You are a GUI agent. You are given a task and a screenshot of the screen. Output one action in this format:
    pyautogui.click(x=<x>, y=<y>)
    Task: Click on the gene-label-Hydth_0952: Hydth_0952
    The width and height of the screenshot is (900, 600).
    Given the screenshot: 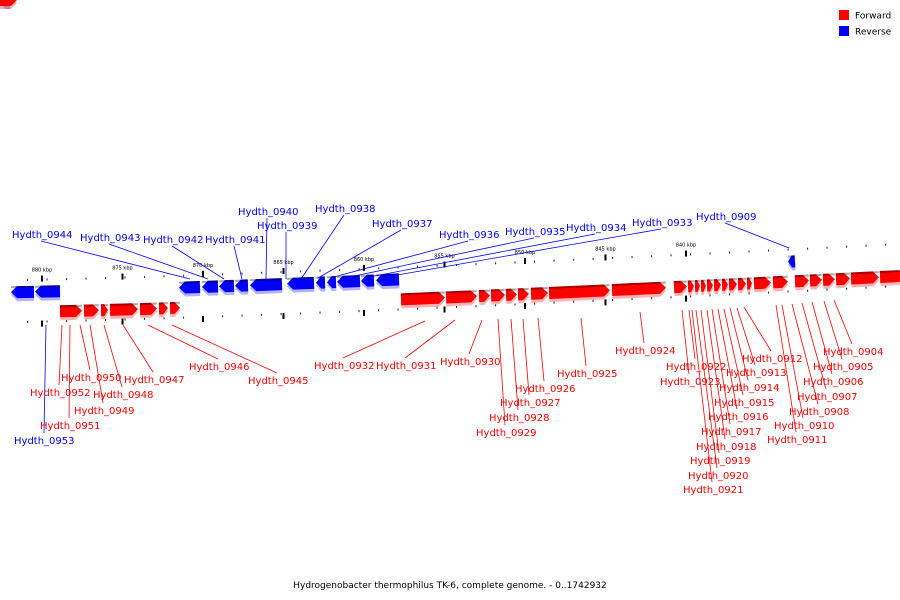 What is the action you would take?
    pyautogui.click(x=60, y=393)
    